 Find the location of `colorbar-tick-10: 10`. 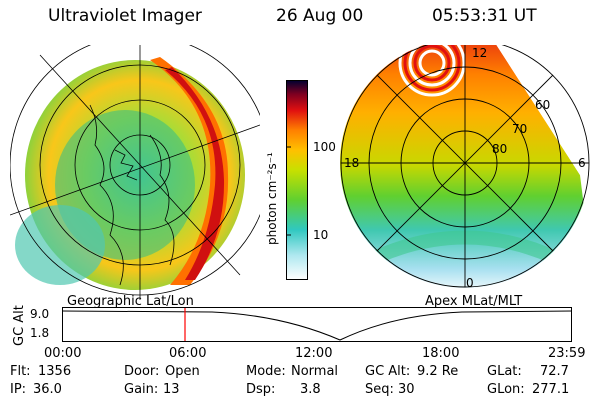

colorbar-tick-10: 10 is located at coordinates (321, 235).